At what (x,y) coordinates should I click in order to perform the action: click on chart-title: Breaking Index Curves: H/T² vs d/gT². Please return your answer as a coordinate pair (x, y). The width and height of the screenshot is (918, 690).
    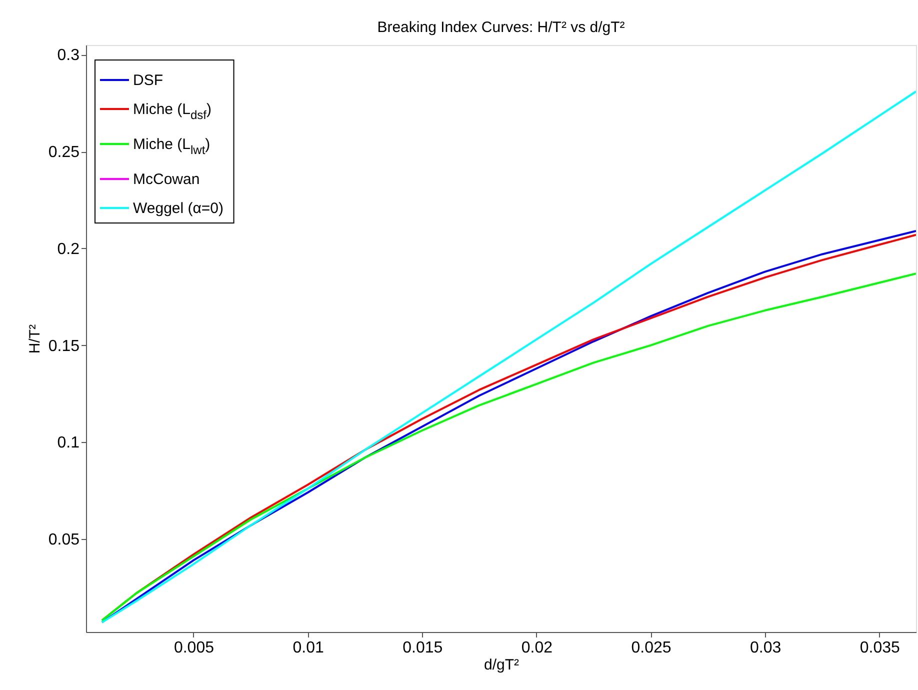
    Looking at the image, I should click on (501, 27).